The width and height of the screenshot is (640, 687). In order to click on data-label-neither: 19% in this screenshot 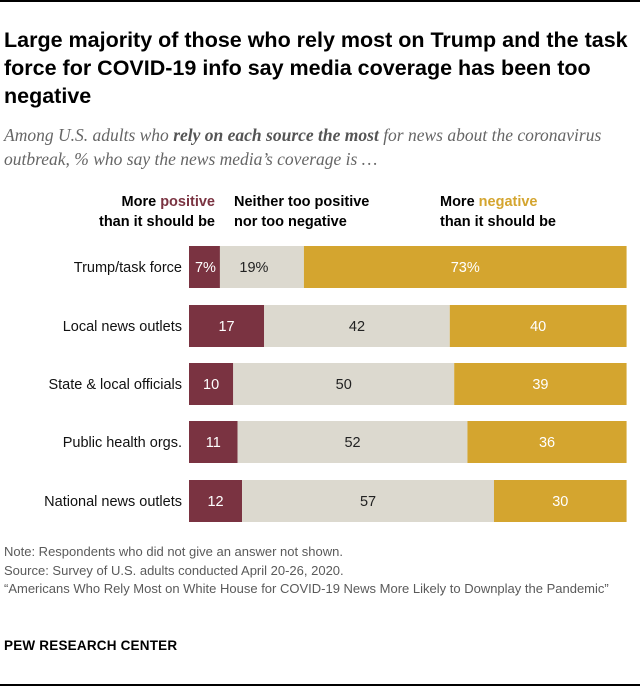, I will do `click(253, 268)`.